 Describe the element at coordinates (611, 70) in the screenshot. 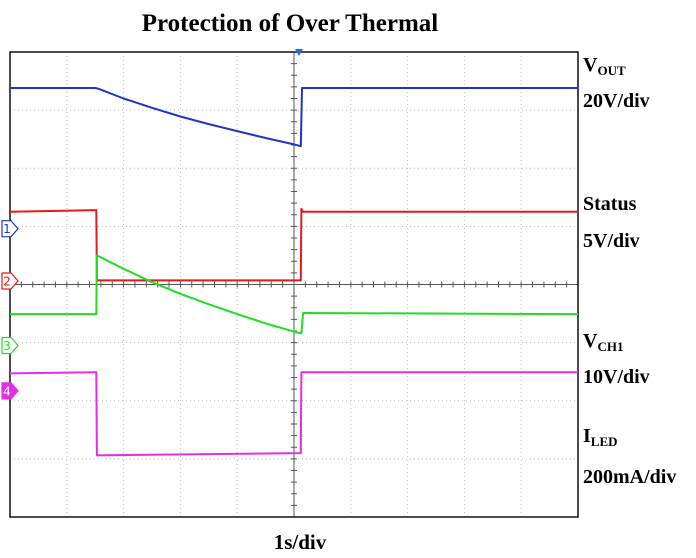

I see `vout-label-sub: OUT` at that location.